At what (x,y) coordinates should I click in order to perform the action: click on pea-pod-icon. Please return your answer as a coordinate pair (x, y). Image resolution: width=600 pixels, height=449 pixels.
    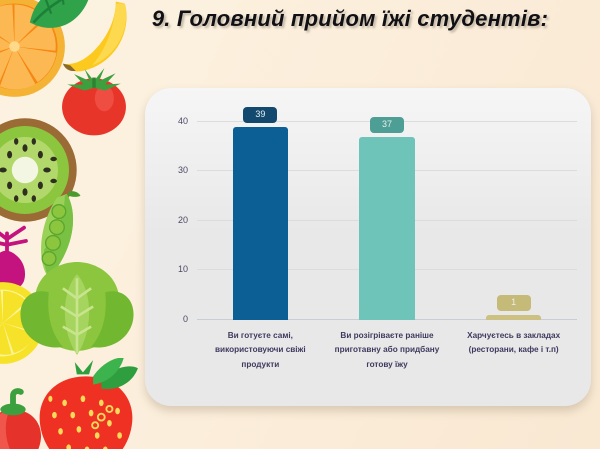
    Looking at the image, I should click on (61, 235).